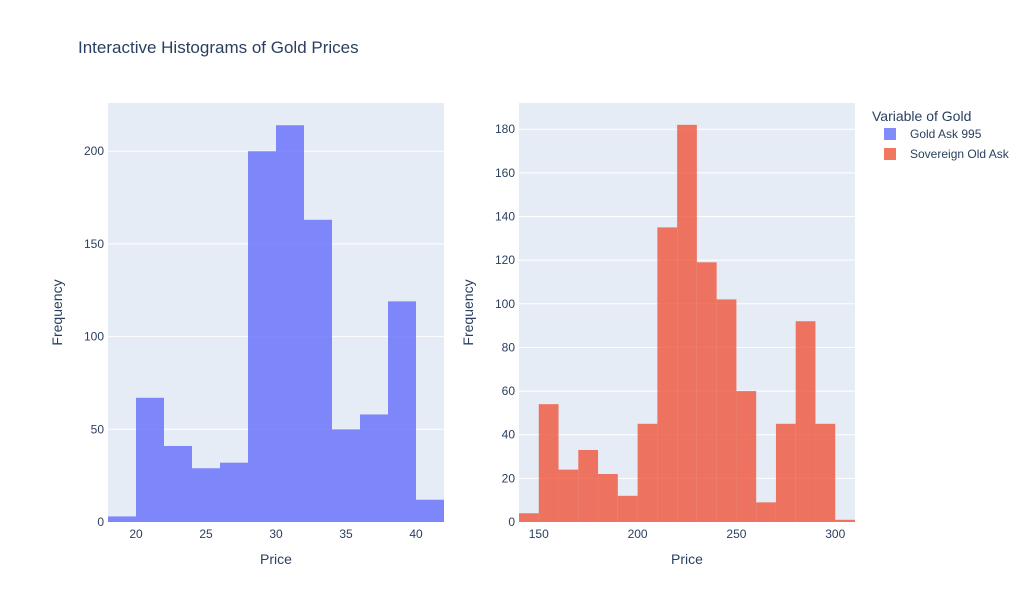 The image size is (1030, 597). Describe the element at coordinates (505, 304) in the screenshot. I see `right-y-tick-label: 100` at that location.